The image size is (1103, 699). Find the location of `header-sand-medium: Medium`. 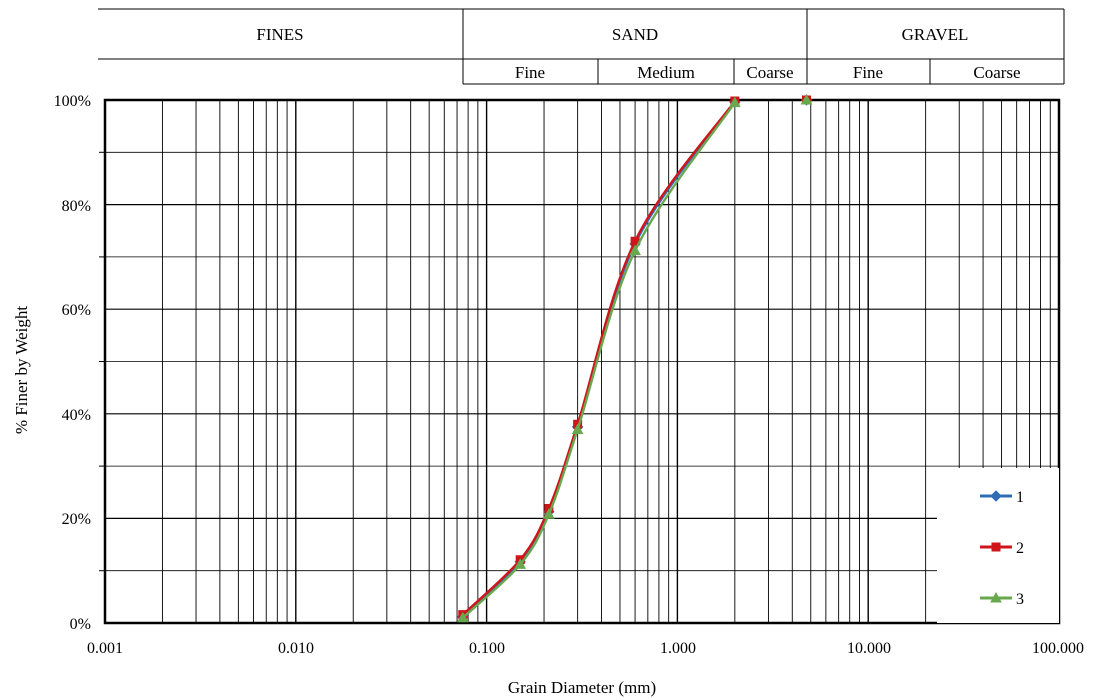

header-sand-medium: Medium is located at coordinates (666, 72).